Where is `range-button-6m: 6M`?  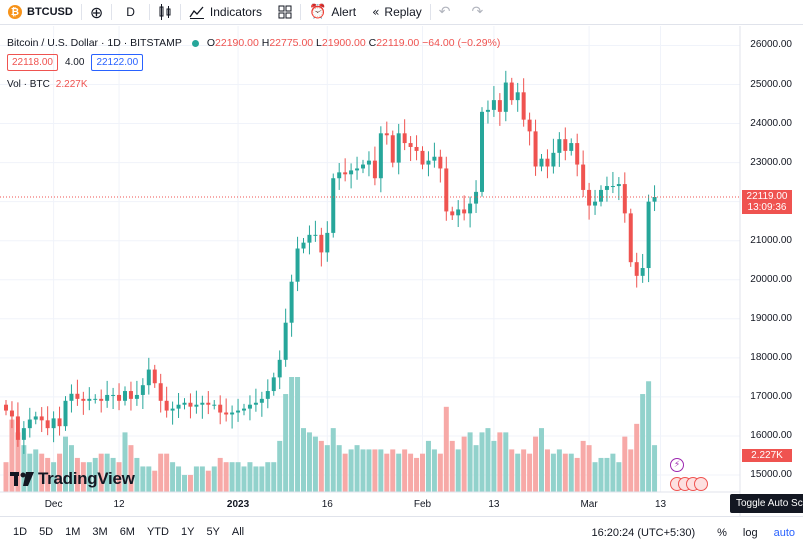 range-button-6m: 6M is located at coordinates (127, 532).